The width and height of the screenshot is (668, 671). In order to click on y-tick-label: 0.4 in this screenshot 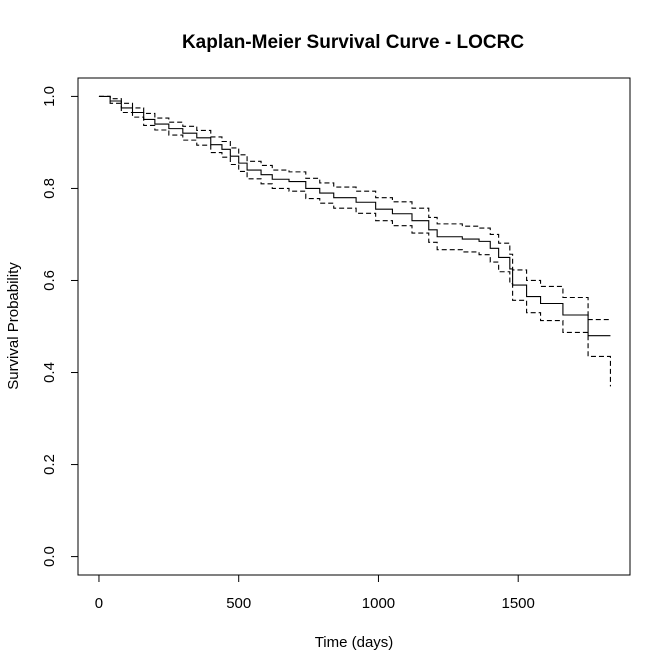, I will do `click(49, 372)`.